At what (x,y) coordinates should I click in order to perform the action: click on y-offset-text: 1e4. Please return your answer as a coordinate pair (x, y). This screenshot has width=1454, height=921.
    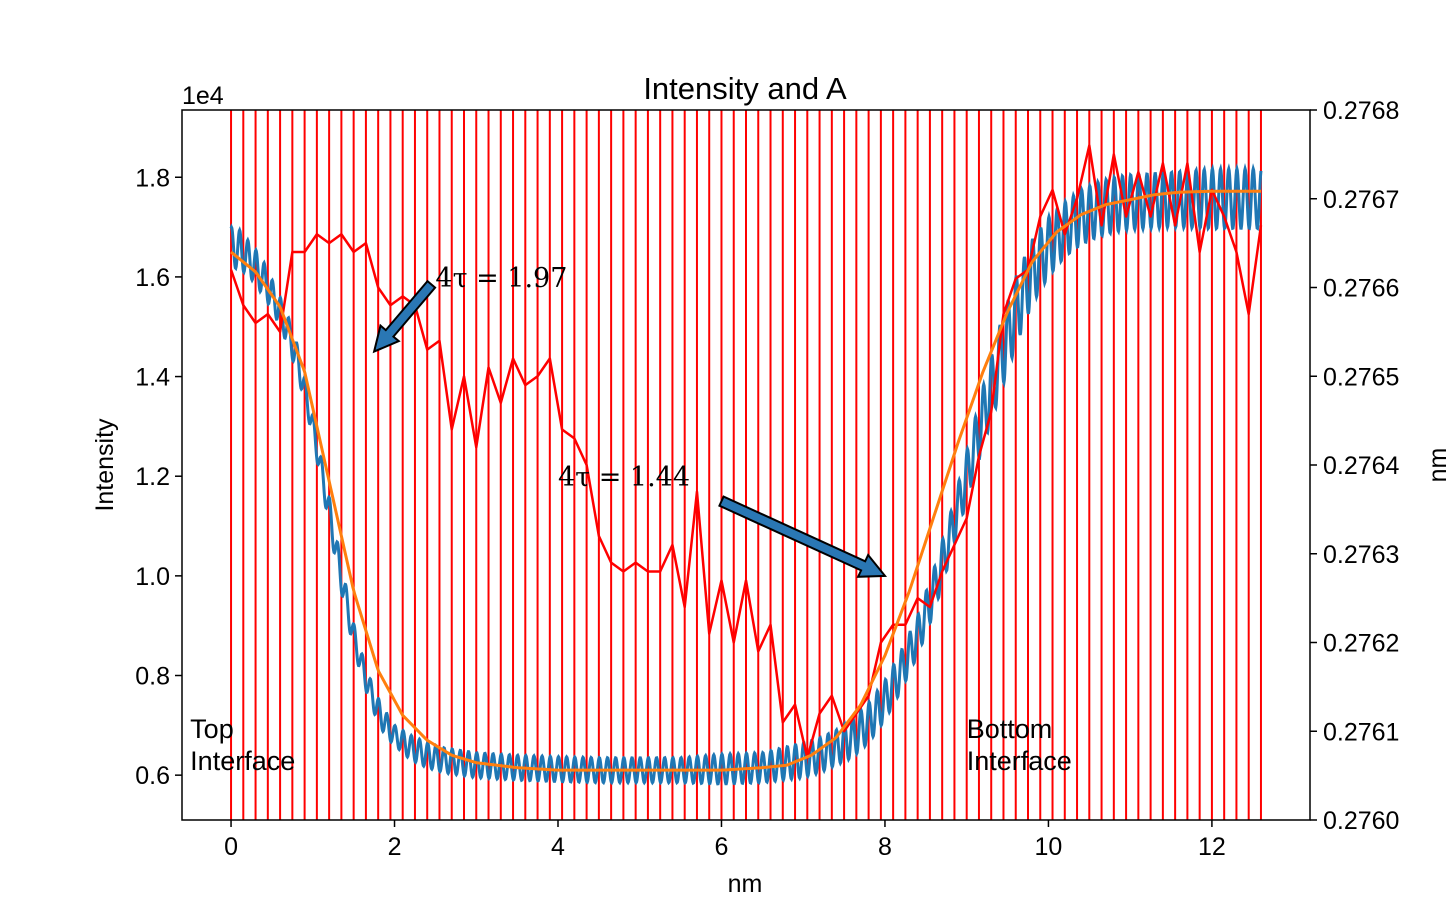
    Looking at the image, I should click on (203, 96).